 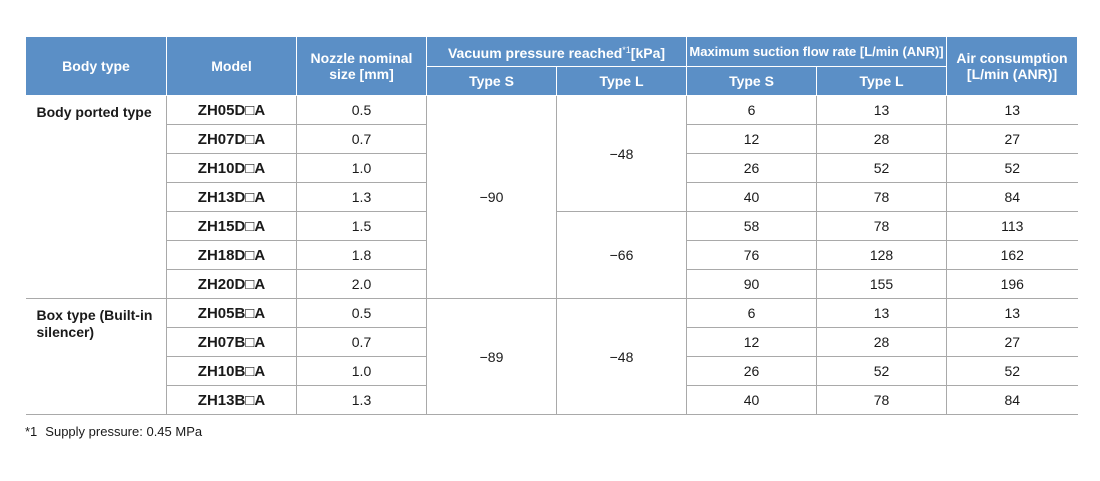 What do you see at coordinates (881, 284) in the screenshot?
I see `flow-l-cell: 155` at bounding box center [881, 284].